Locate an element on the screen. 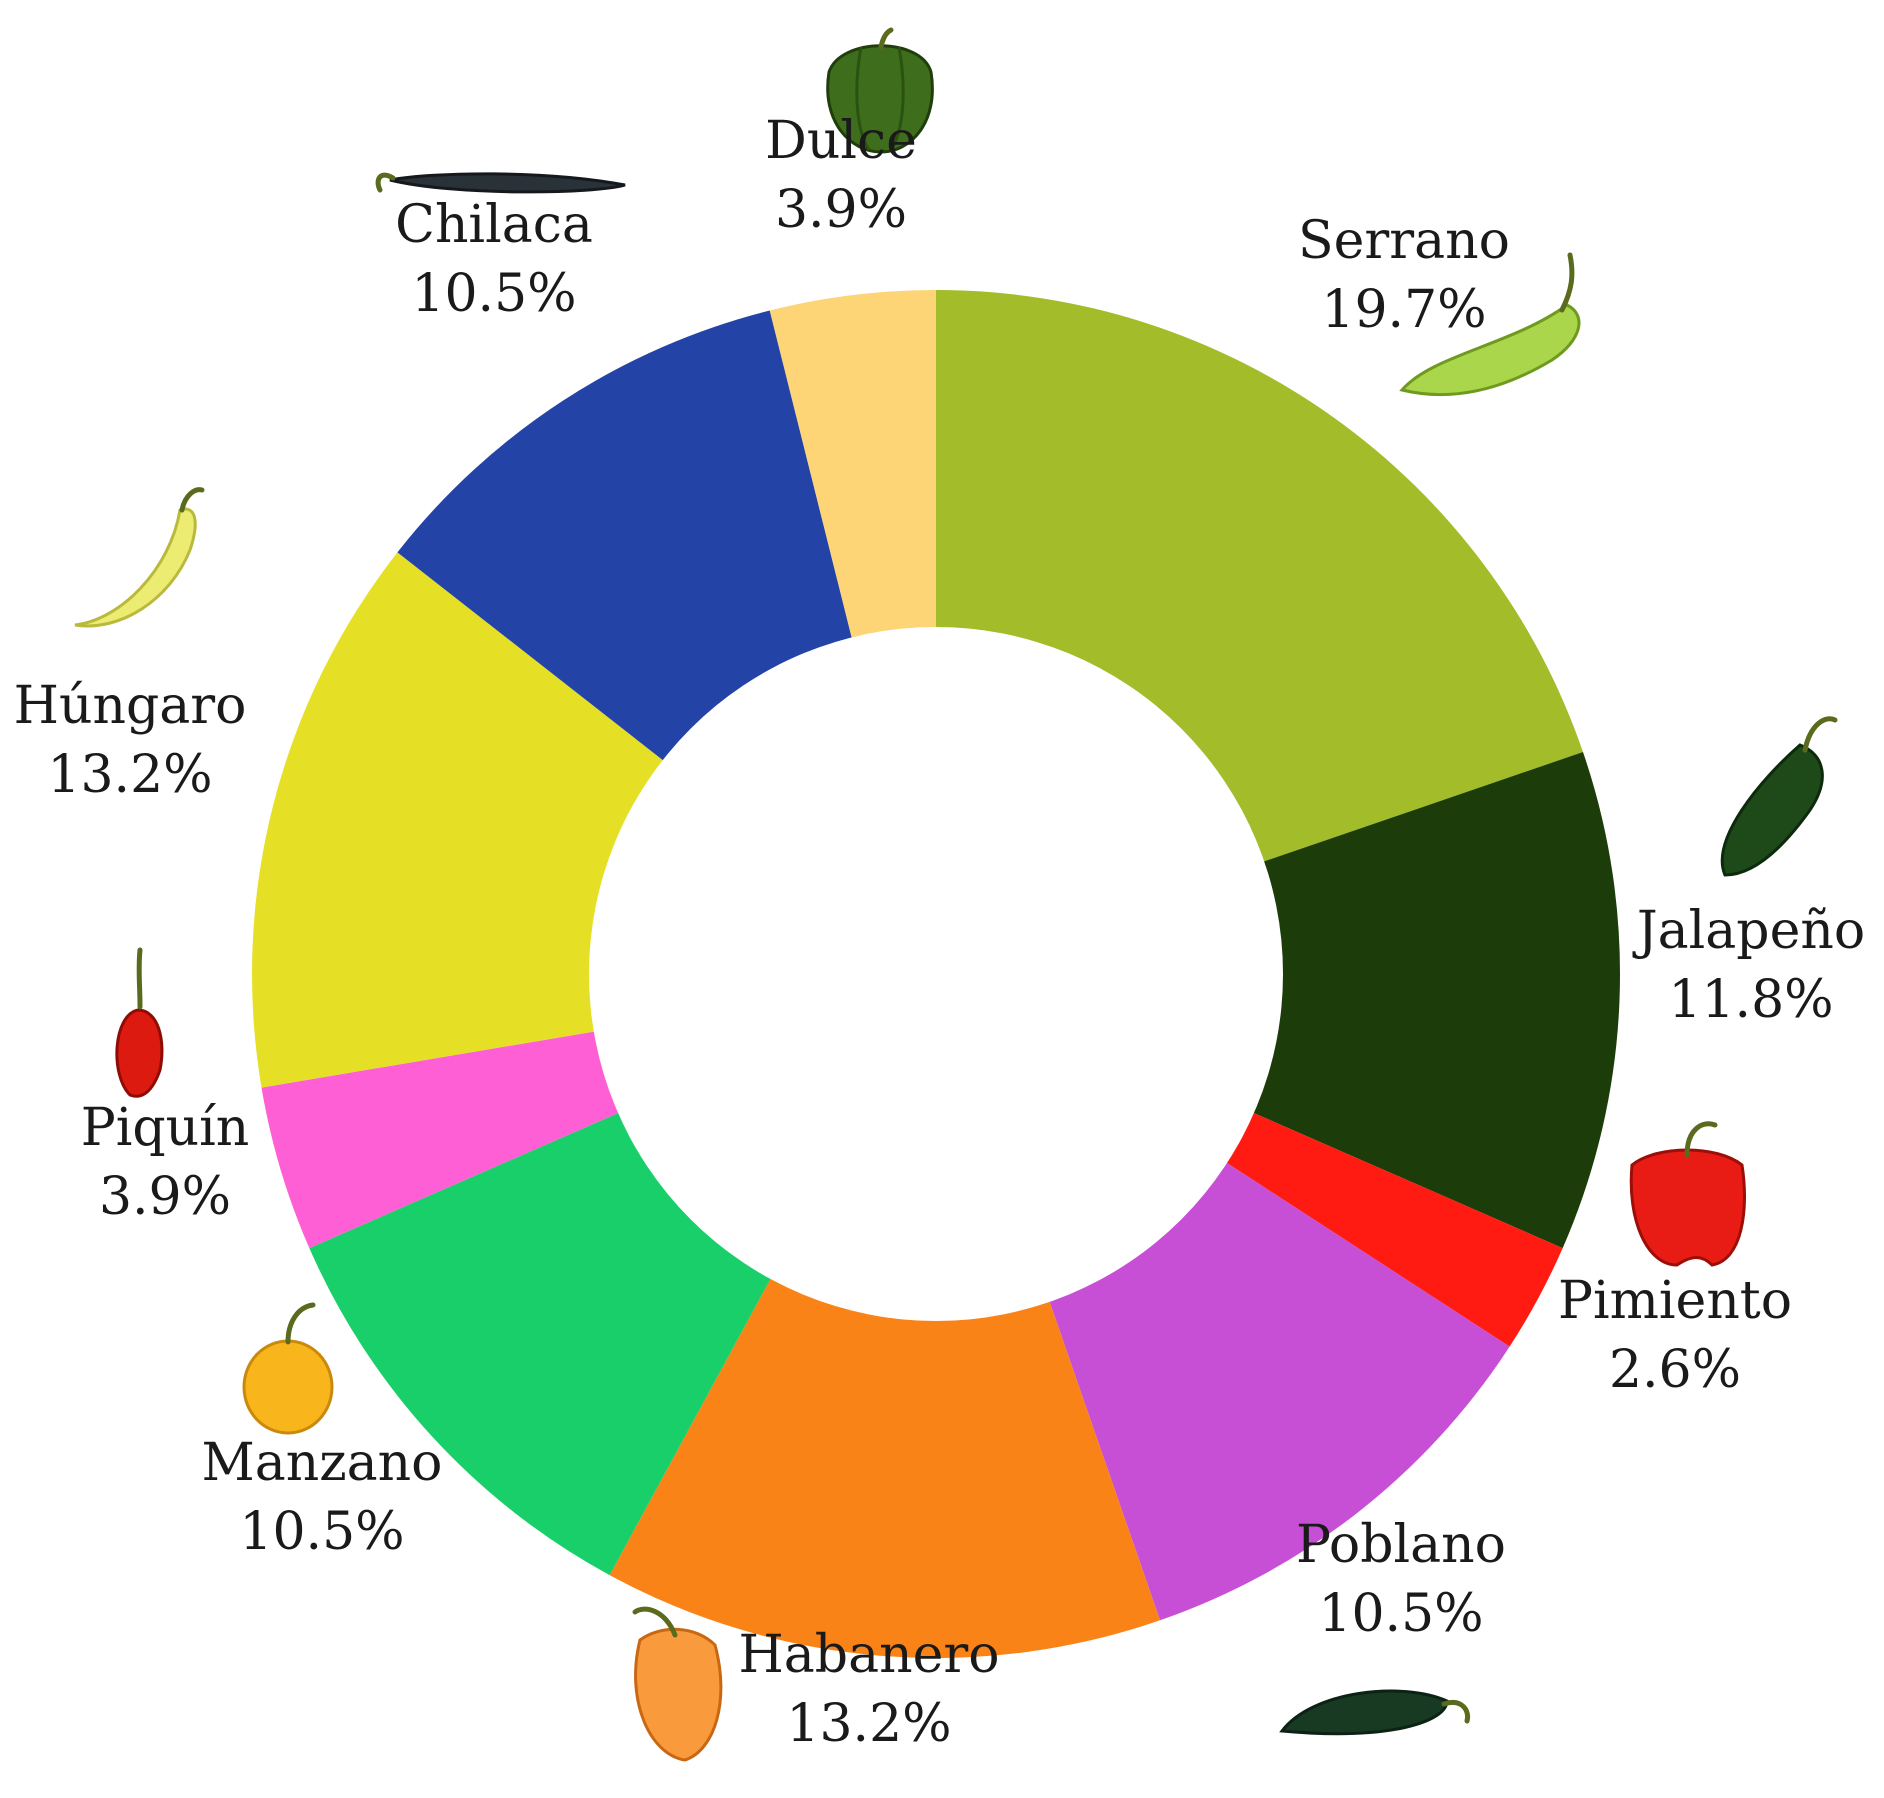 The image size is (1884, 1798). slice-value-manzano: 10.5% is located at coordinates (321, 1532).